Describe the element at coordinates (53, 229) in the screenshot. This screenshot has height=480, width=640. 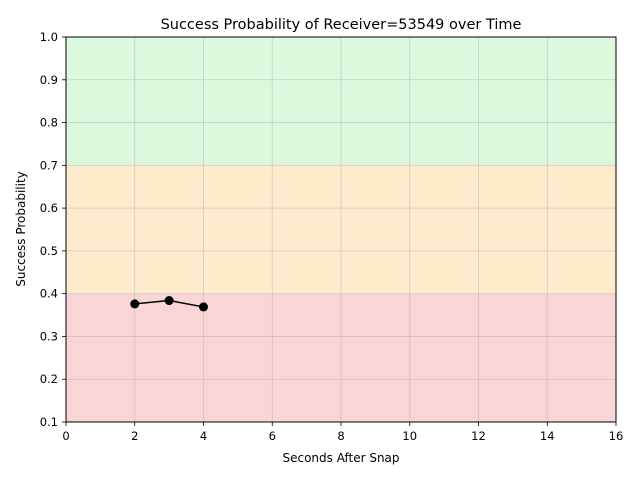
I see `y-axis-ticks: 0.1 0.2 0.3 0.4 0.5 0.6 0.7 0.8 0.9 1.0` at that location.